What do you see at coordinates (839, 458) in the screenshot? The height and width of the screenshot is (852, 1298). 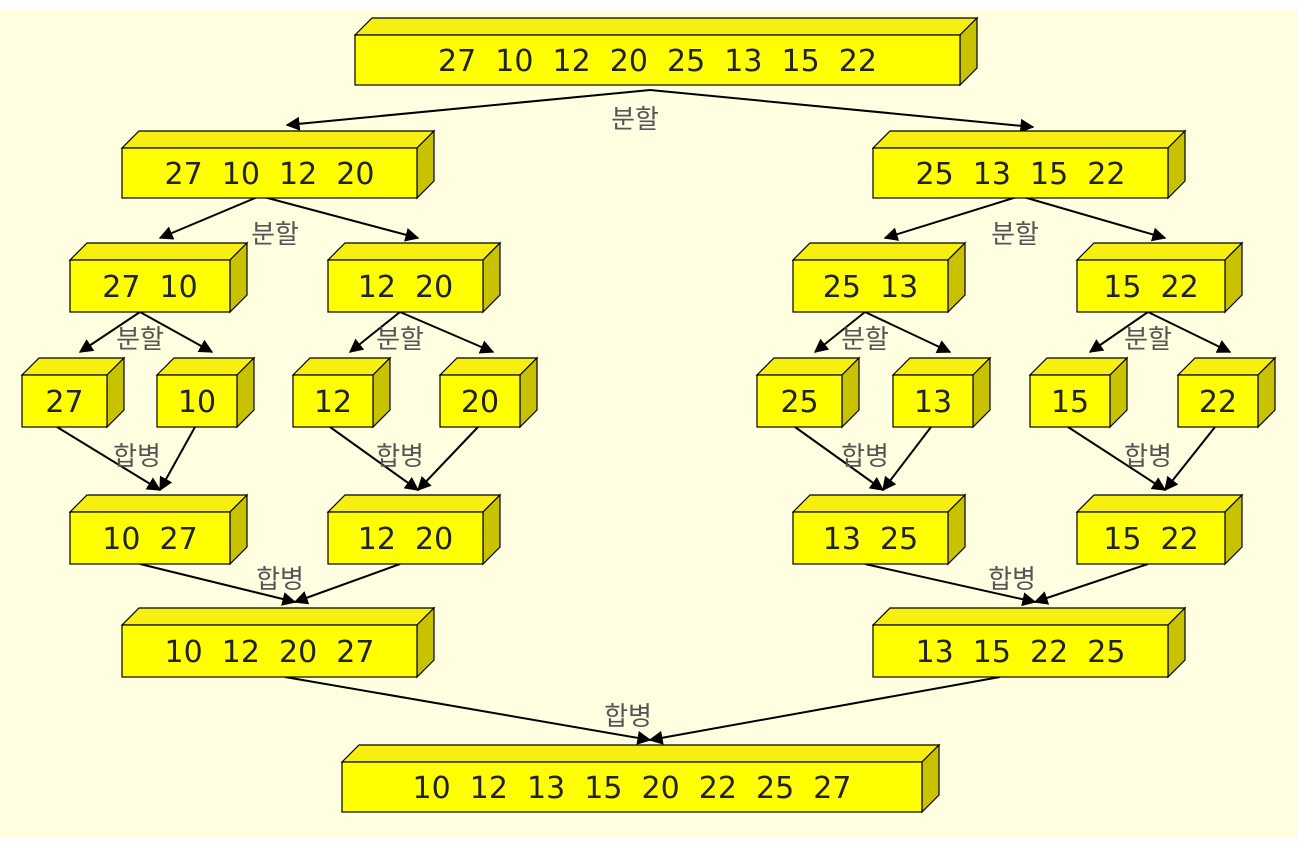 I see `edge-e-to-mRL` at bounding box center [839, 458].